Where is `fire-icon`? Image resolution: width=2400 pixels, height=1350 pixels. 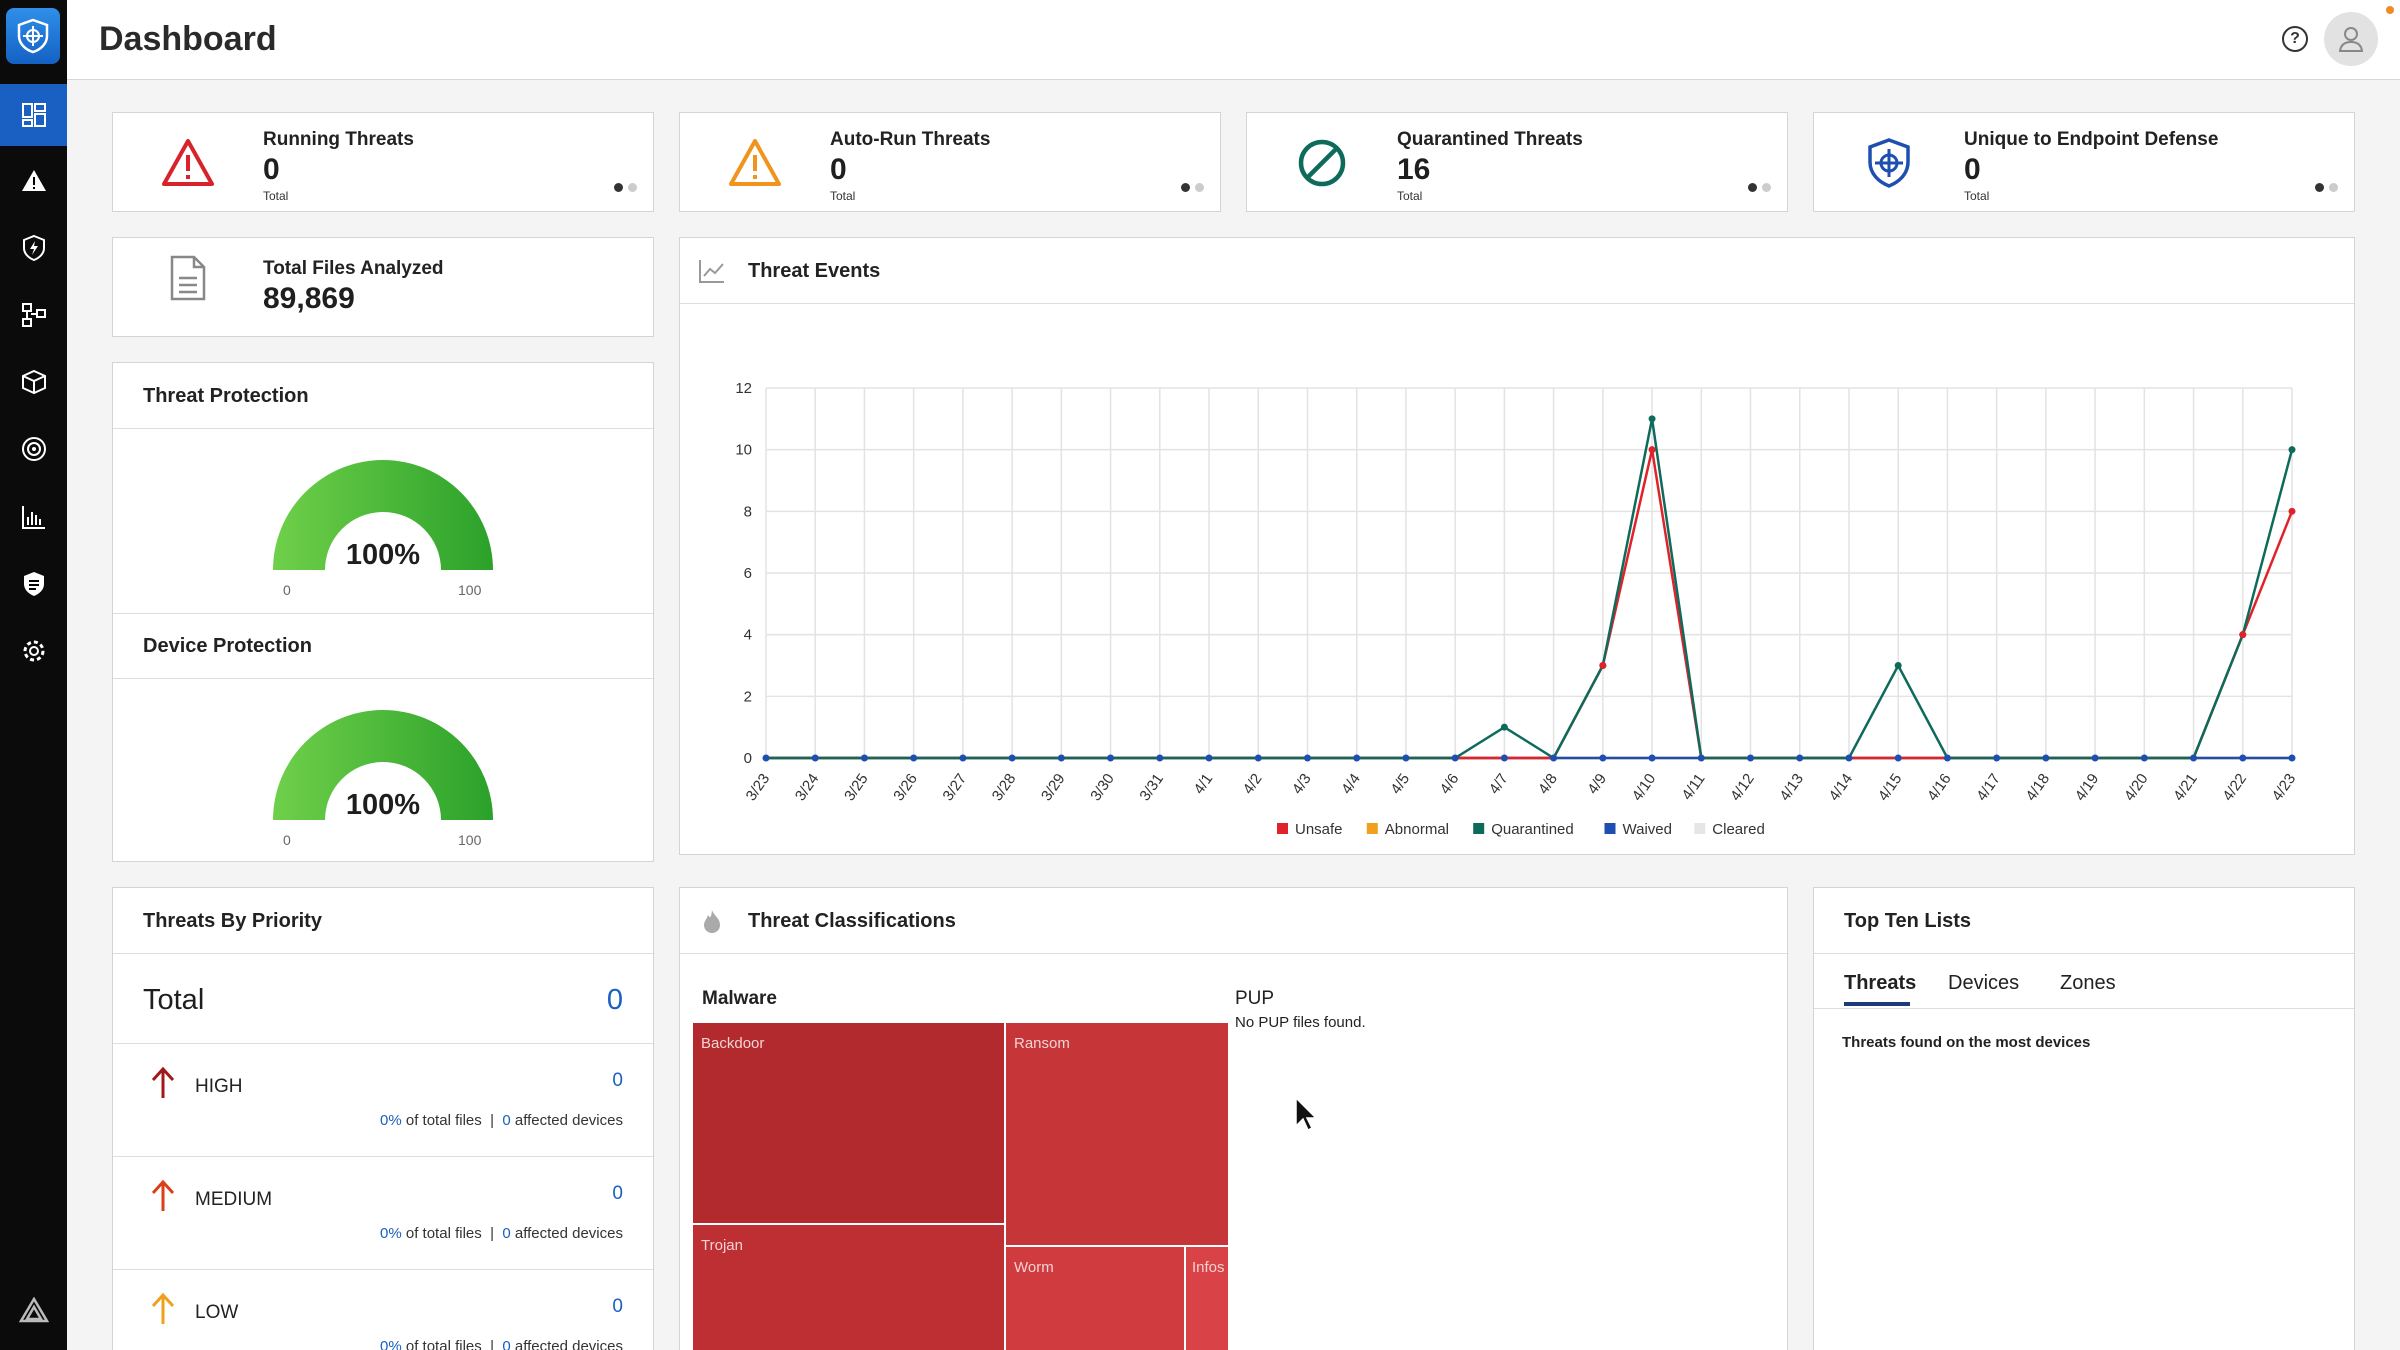
fire-icon is located at coordinates (712, 921).